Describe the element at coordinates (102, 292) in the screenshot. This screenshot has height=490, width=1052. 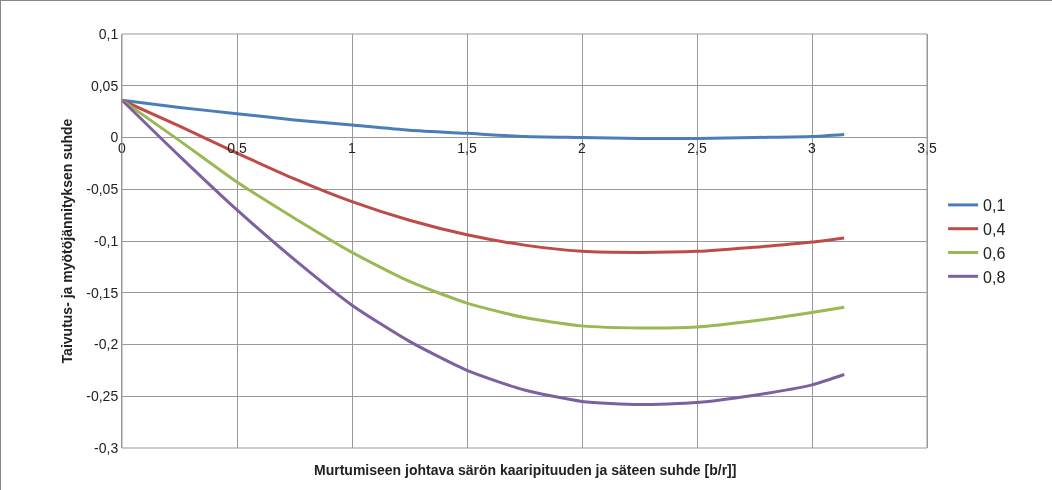
I see `y-tick-label: -0,15` at that location.